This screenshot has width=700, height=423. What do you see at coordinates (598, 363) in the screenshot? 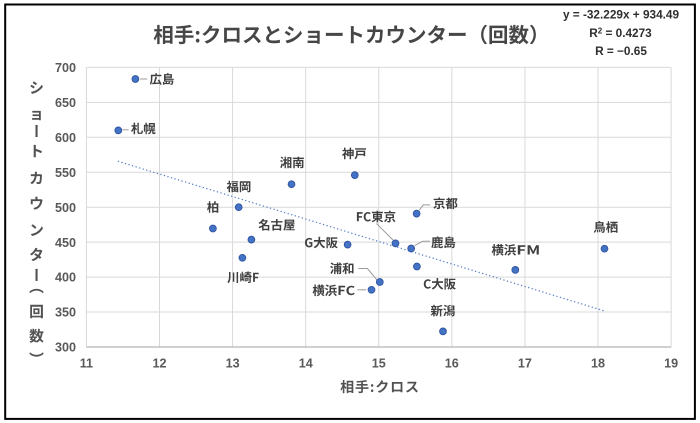
I see `svg-text: 18` at bounding box center [598, 363].